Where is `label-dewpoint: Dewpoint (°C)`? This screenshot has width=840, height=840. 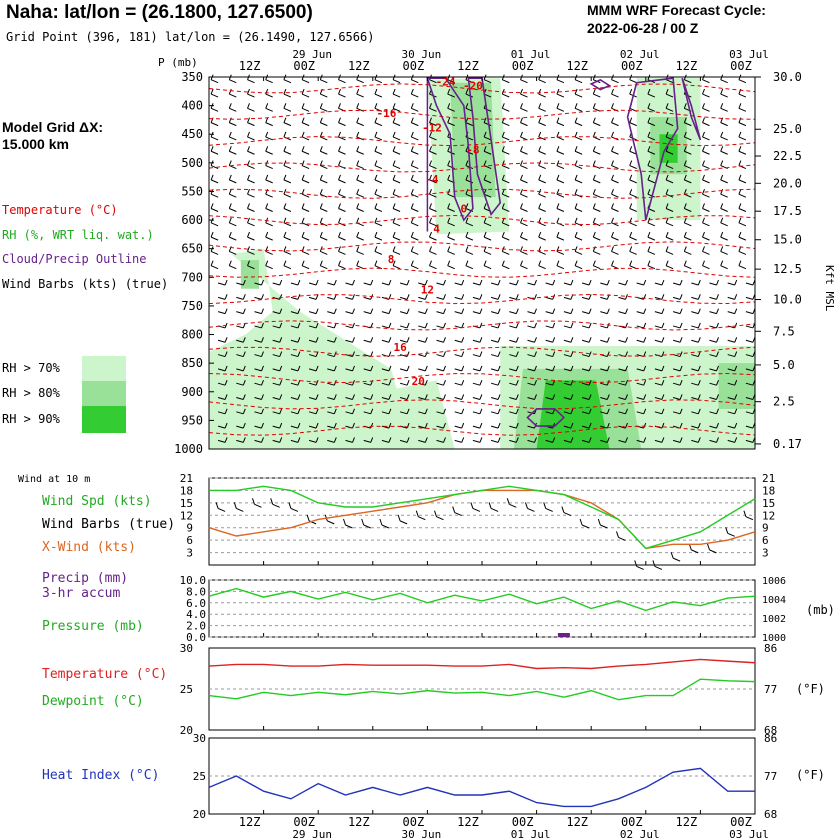 label-dewpoint: Dewpoint (°C) is located at coordinates (93, 701).